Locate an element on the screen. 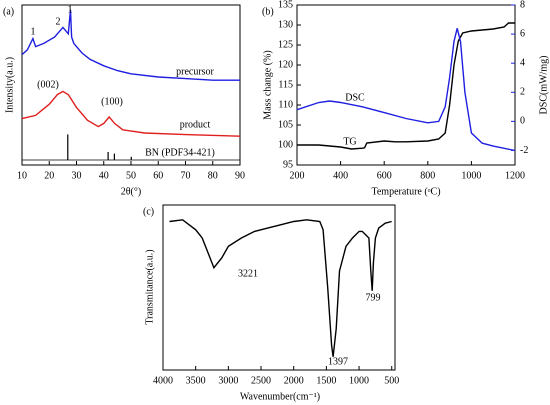 Image resolution: width=550 pixels, height=405 pixels. x-tick-label: 90 is located at coordinates (240, 175).